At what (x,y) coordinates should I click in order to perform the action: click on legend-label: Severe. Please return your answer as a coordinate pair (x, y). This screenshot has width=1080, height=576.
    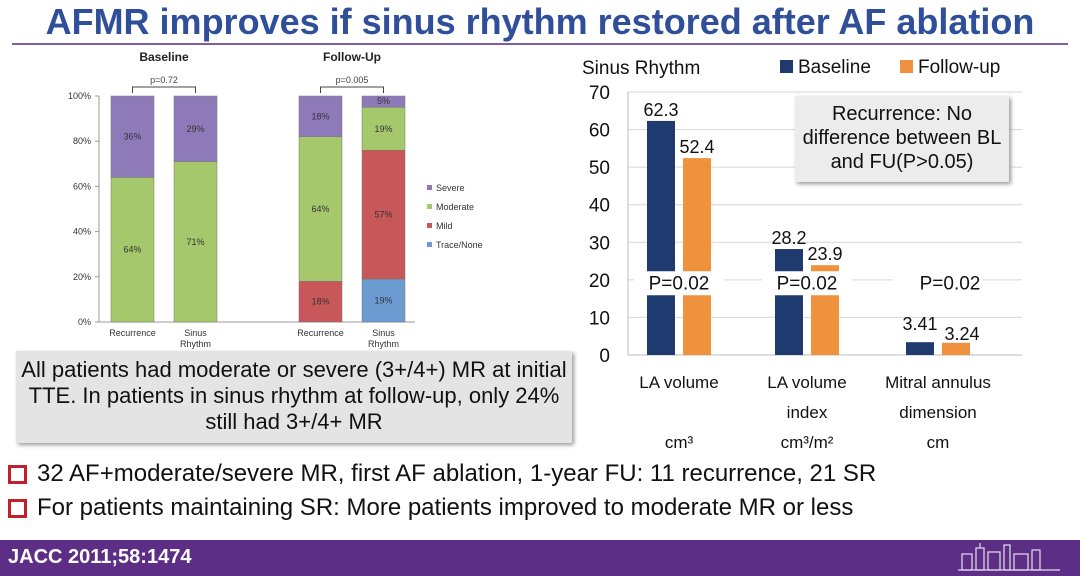
    Looking at the image, I should click on (450, 188).